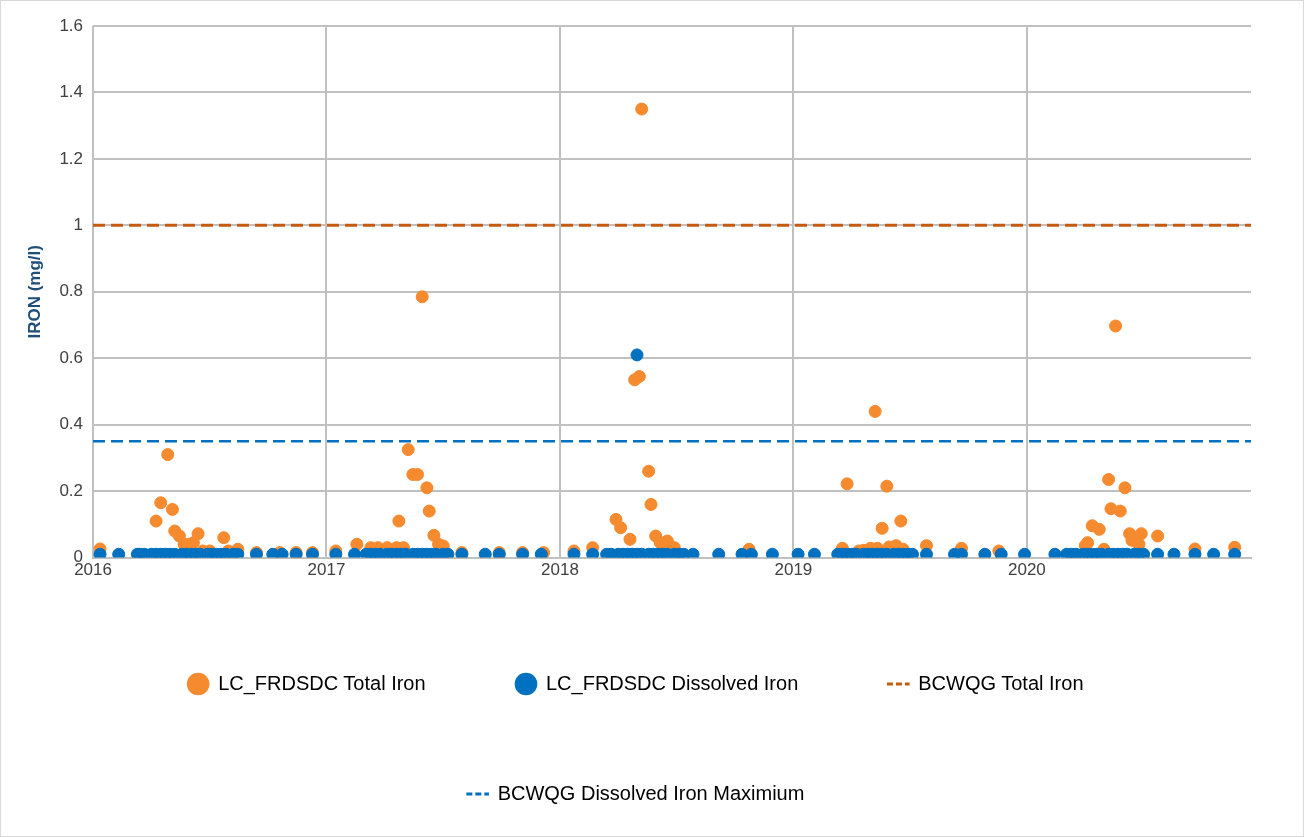 The height and width of the screenshot is (837, 1304). What do you see at coordinates (71, 92) in the screenshot?
I see `y-tick-label: 1.4` at bounding box center [71, 92].